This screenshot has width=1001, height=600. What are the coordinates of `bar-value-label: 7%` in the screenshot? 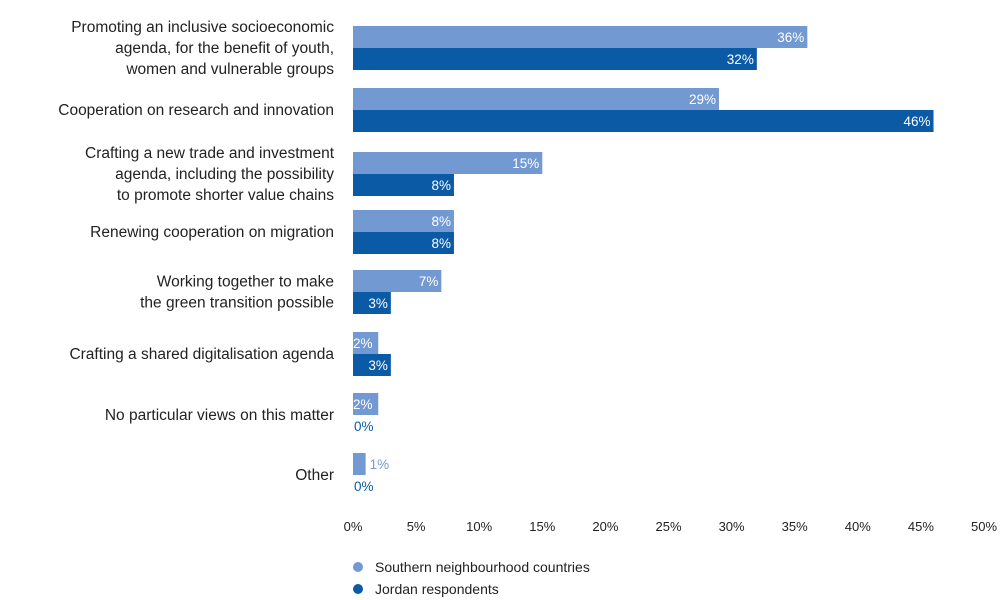 It's located at (429, 281).